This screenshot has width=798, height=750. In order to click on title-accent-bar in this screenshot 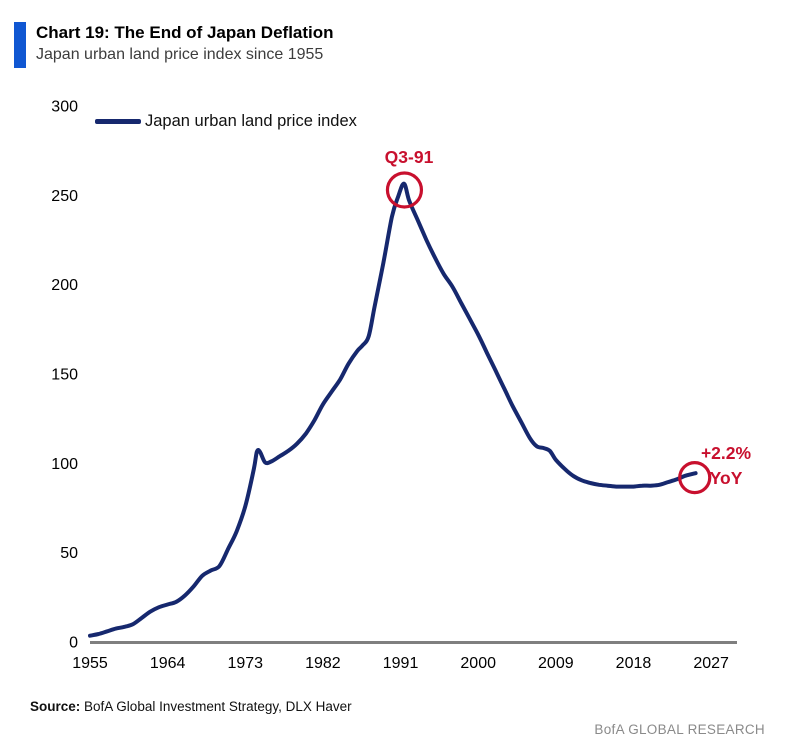, I will do `click(20, 45)`.